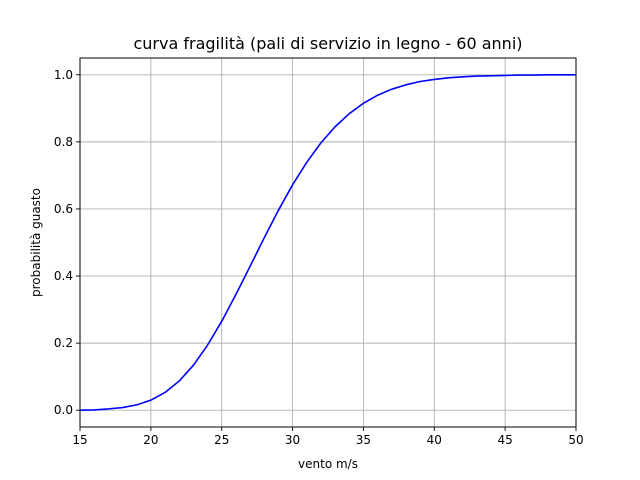 This screenshot has width=640, height=480. I want to click on y-tick-label: 0.8, so click(63, 142).